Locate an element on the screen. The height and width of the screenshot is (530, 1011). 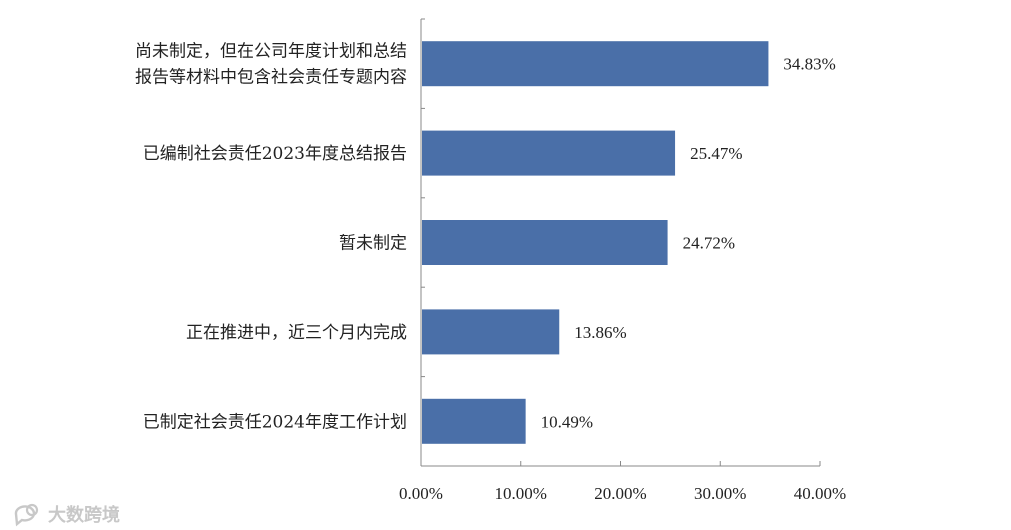
category-label: 已制定社会责任2024年度工作计划 is located at coordinates (275, 422).